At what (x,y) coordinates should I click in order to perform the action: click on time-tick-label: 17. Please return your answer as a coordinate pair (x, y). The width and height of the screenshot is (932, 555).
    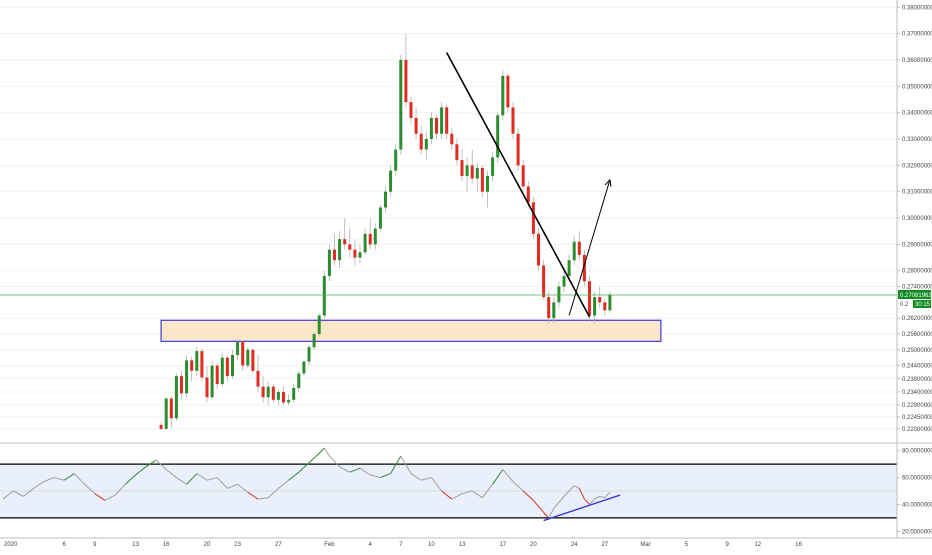
    Looking at the image, I should click on (502, 545).